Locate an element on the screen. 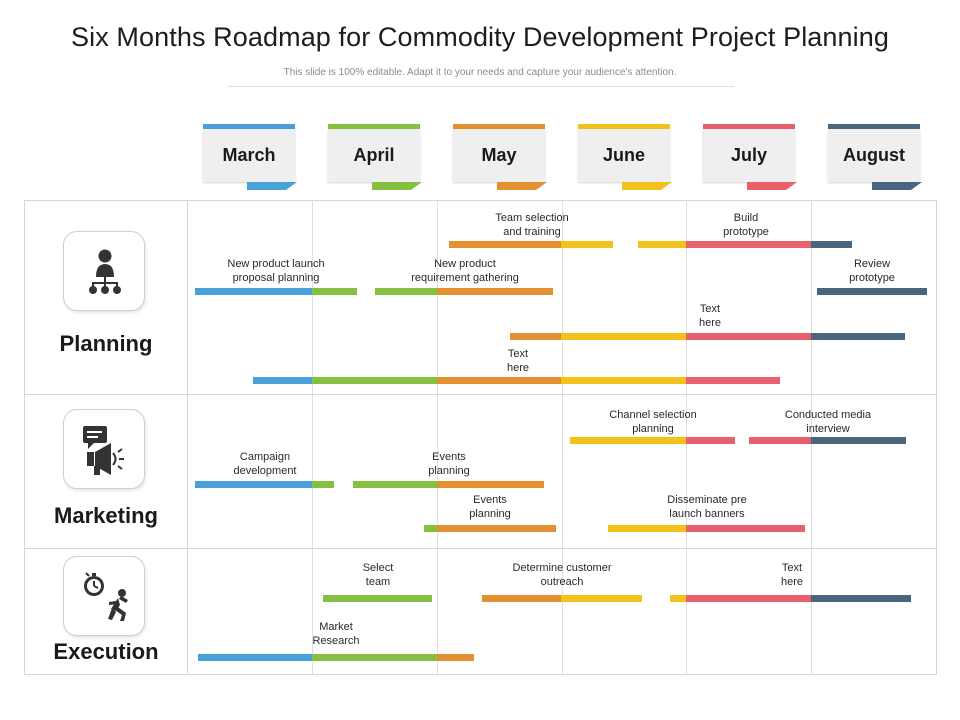 Image resolution: width=960 pixels, height=720 pixels. task-label: Team selection and training is located at coordinates (532, 225).